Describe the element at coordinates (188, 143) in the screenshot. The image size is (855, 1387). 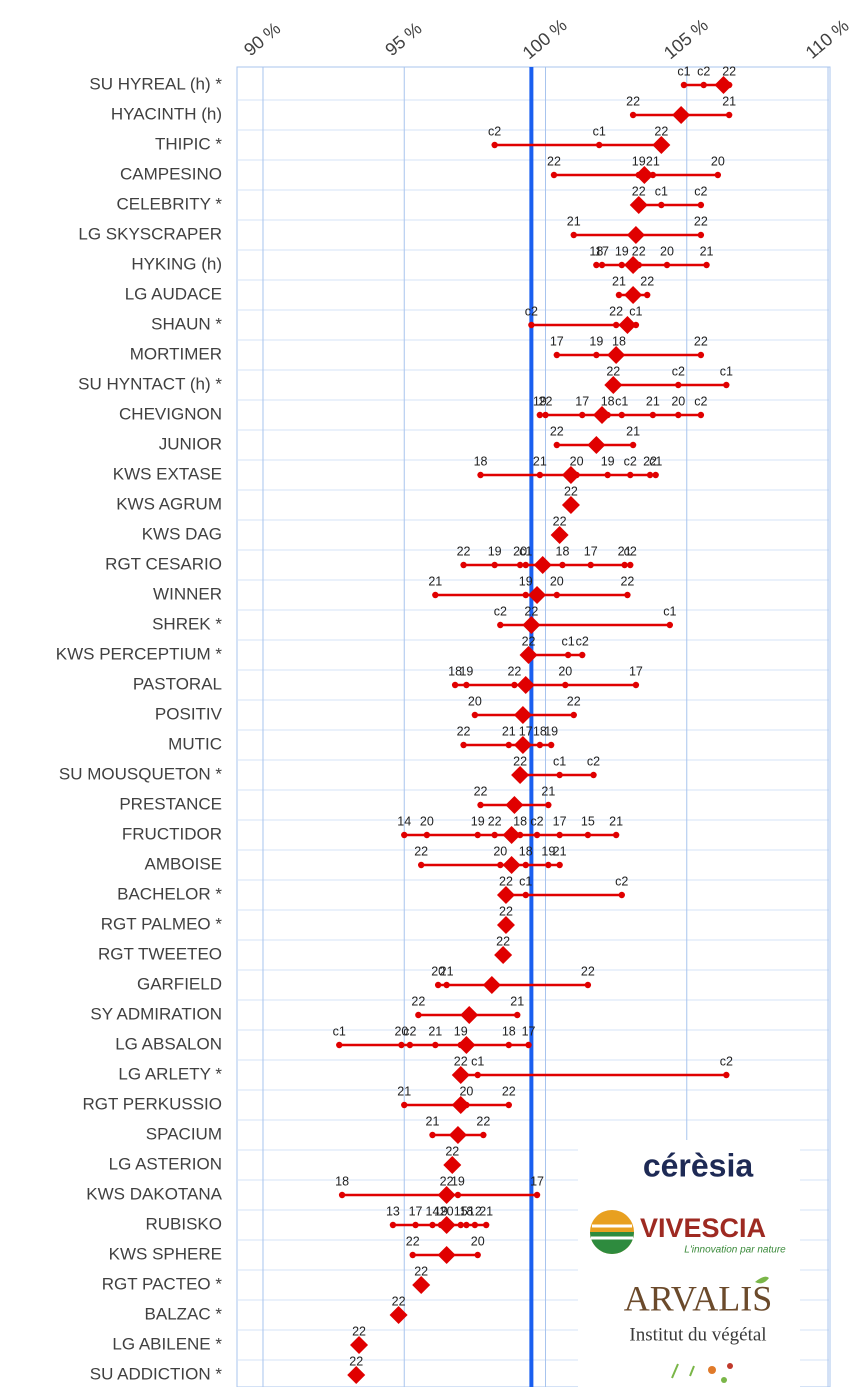
I see `category-label: THIPIC *` at that location.